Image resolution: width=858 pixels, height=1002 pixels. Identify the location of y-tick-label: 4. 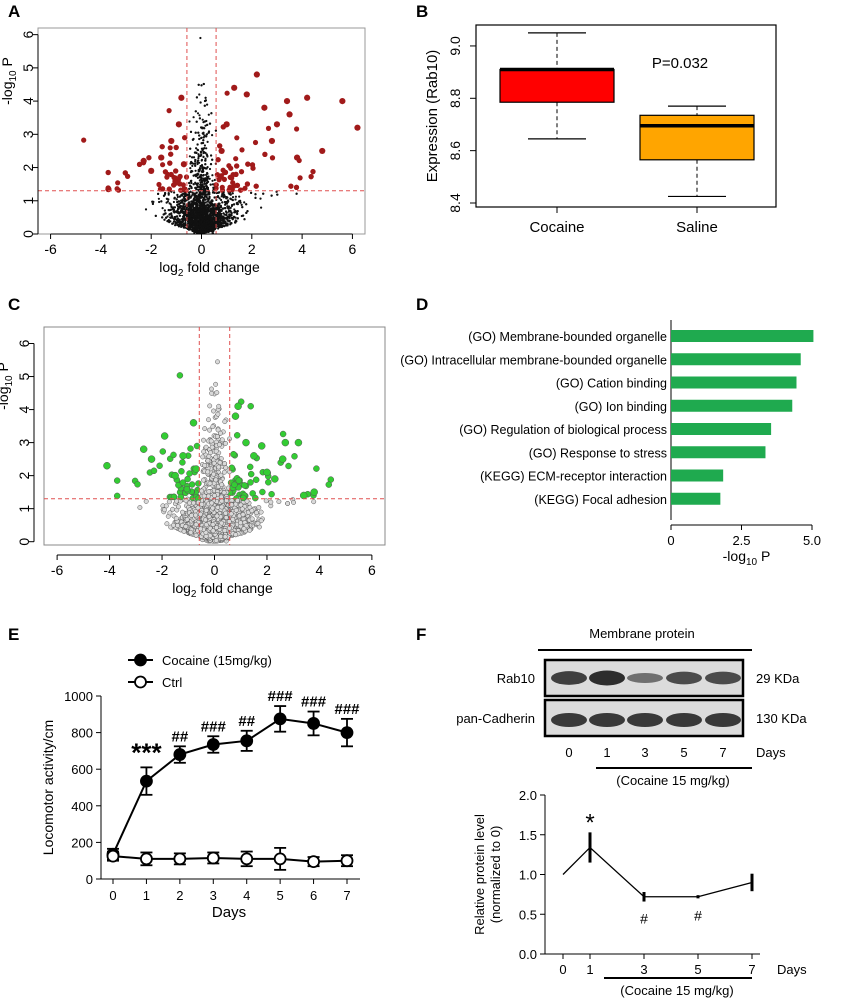
(28, 101).